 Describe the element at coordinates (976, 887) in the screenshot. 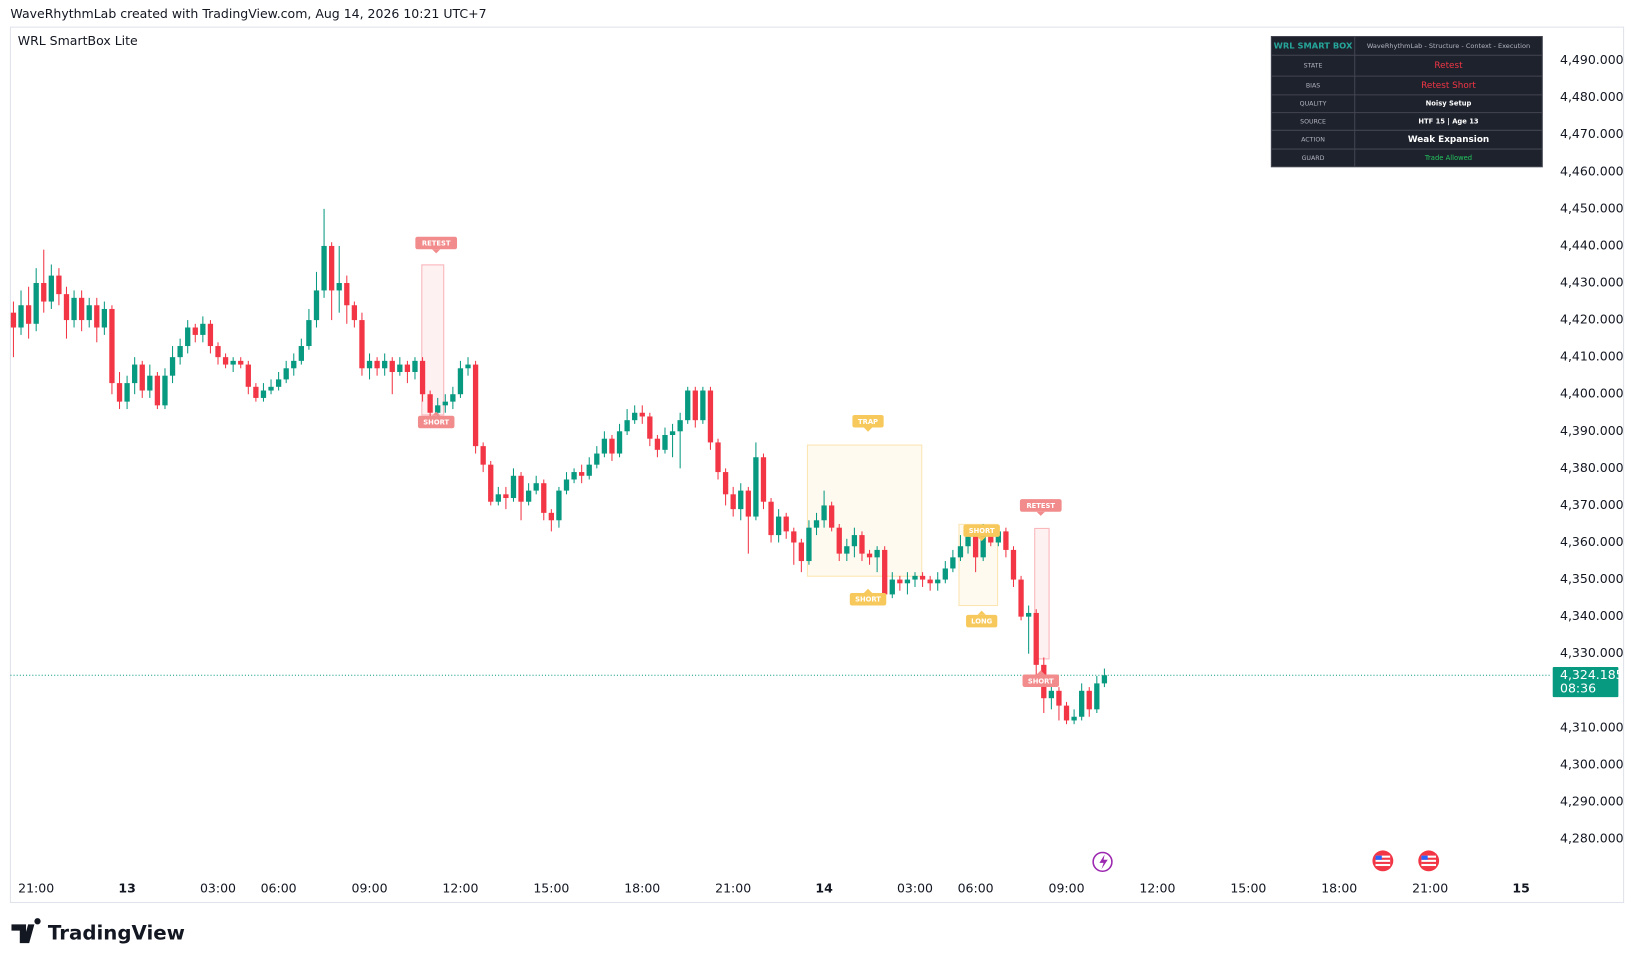

I see `x-tick-label: 06:00` at that location.